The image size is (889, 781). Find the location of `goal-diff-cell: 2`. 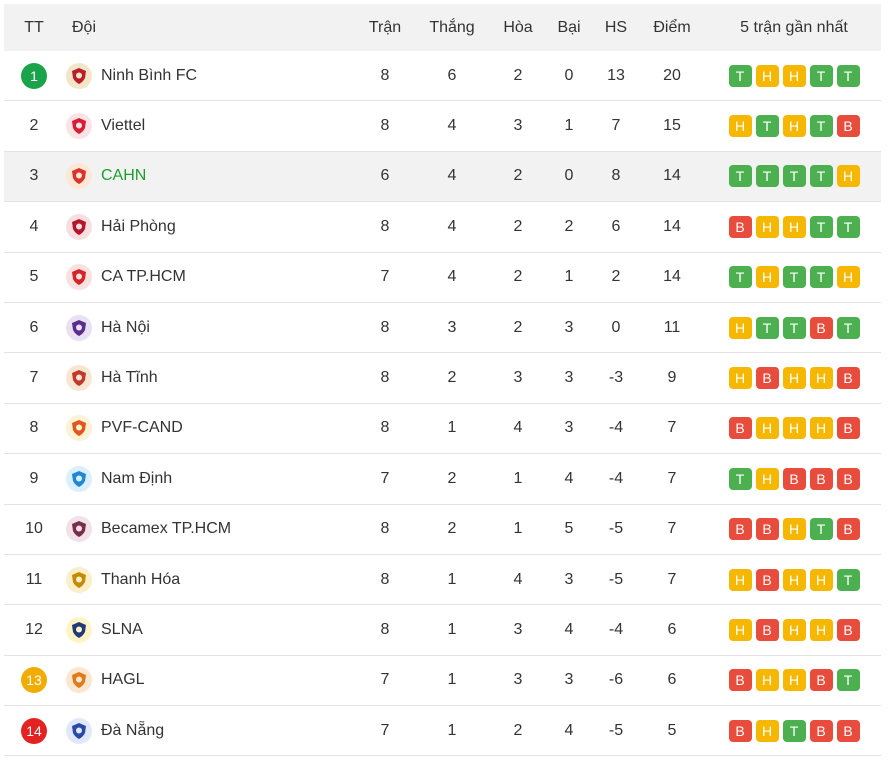

goal-diff-cell: 2 is located at coordinates (616, 277).